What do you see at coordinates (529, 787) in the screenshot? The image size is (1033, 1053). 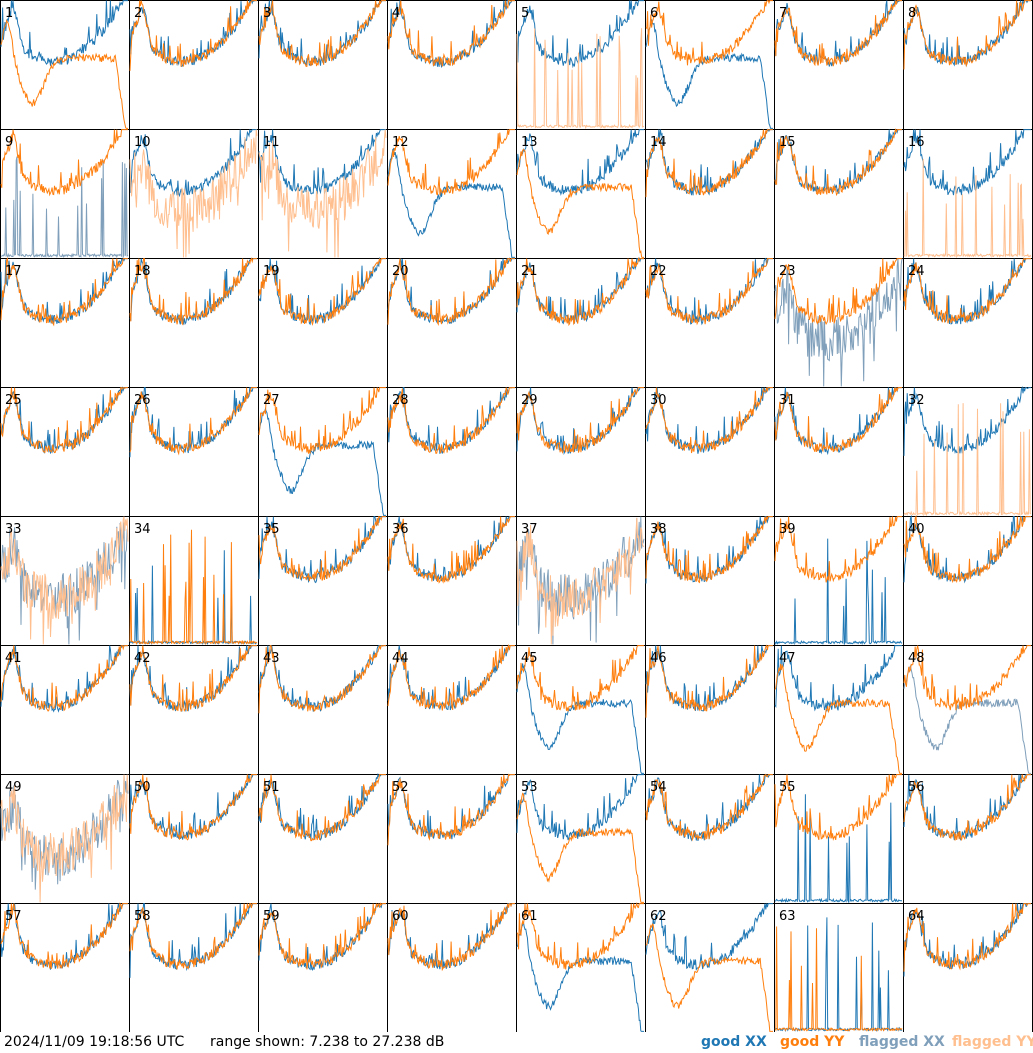 I see `tile-number: 53` at bounding box center [529, 787].